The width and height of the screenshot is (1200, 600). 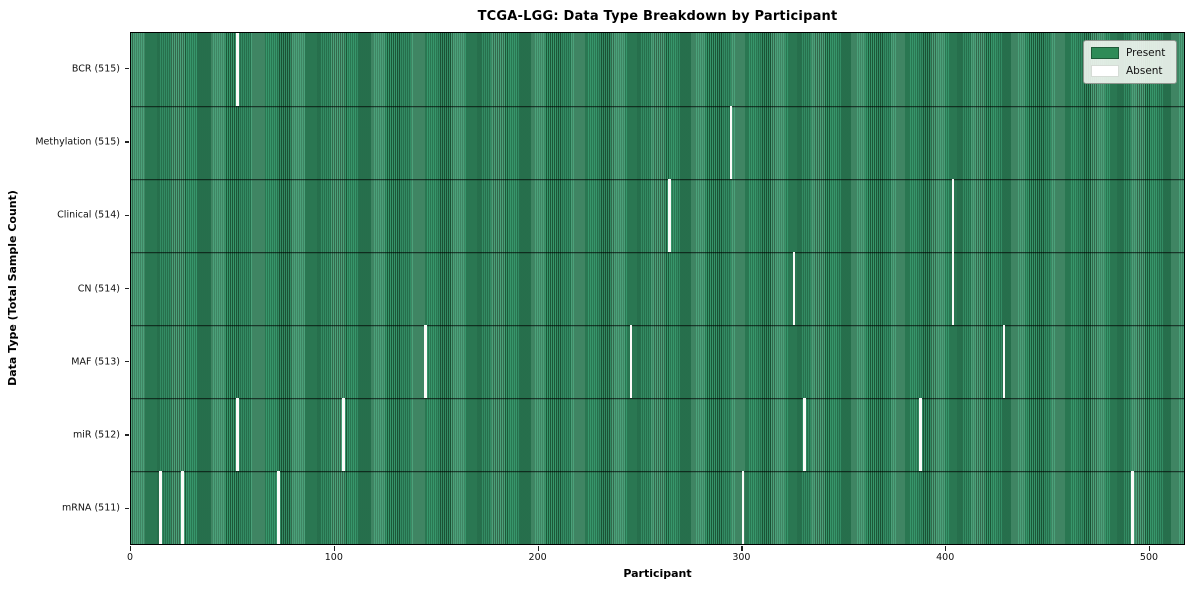 I want to click on legend-item-present: Present, so click(x=1129, y=53).